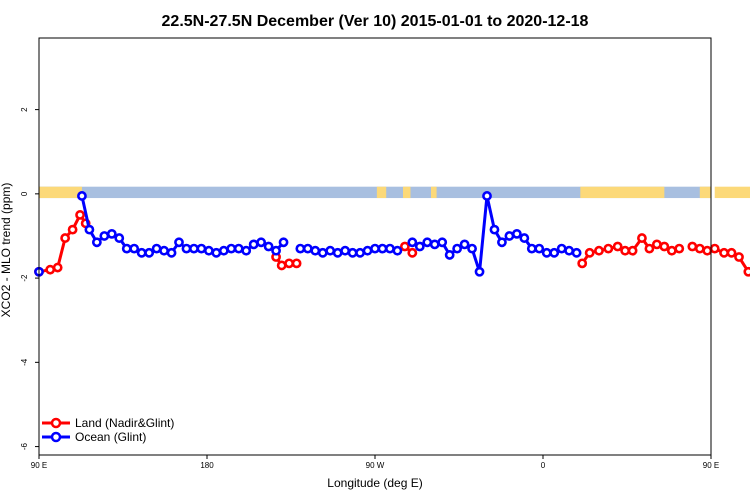 This screenshot has height=500, width=750. Describe the element at coordinates (24, 193) in the screenshot. I see `y-tick-label: 0` at that location.